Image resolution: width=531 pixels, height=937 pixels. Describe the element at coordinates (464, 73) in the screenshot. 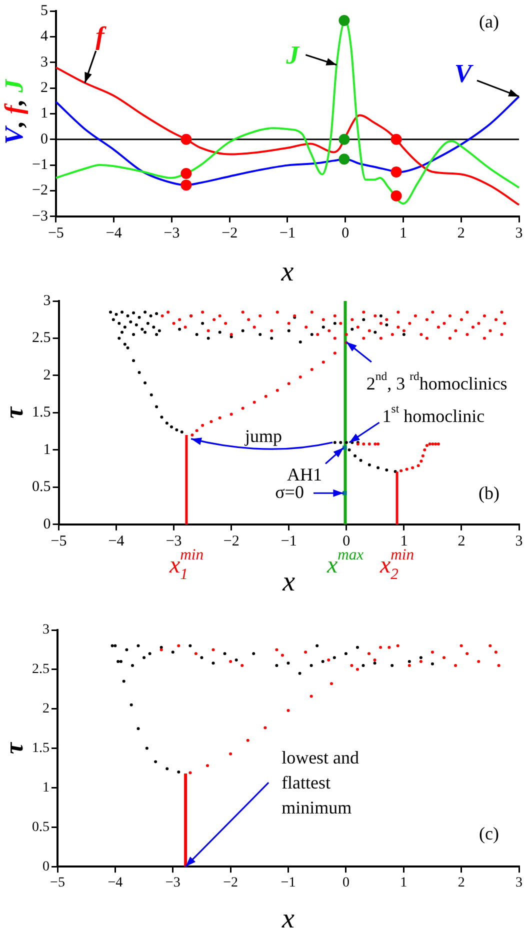

I see `series-label: V` at that location.